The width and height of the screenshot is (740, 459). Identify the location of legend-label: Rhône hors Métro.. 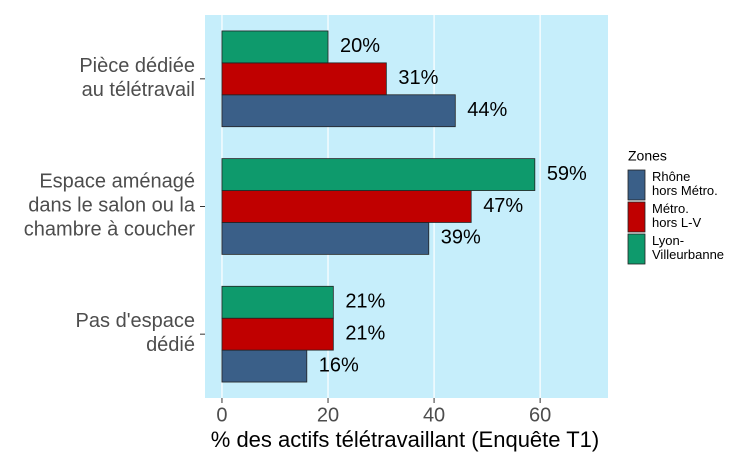
(685, 183).